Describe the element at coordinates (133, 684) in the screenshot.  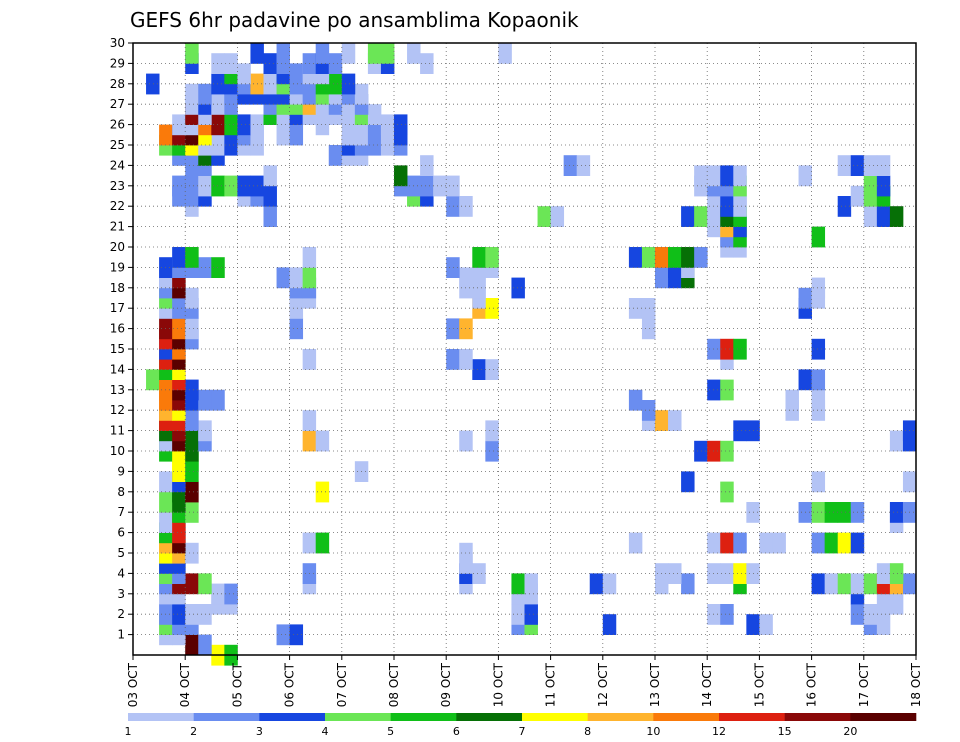
I see `x-tick-label: 03 OCT` at that location.